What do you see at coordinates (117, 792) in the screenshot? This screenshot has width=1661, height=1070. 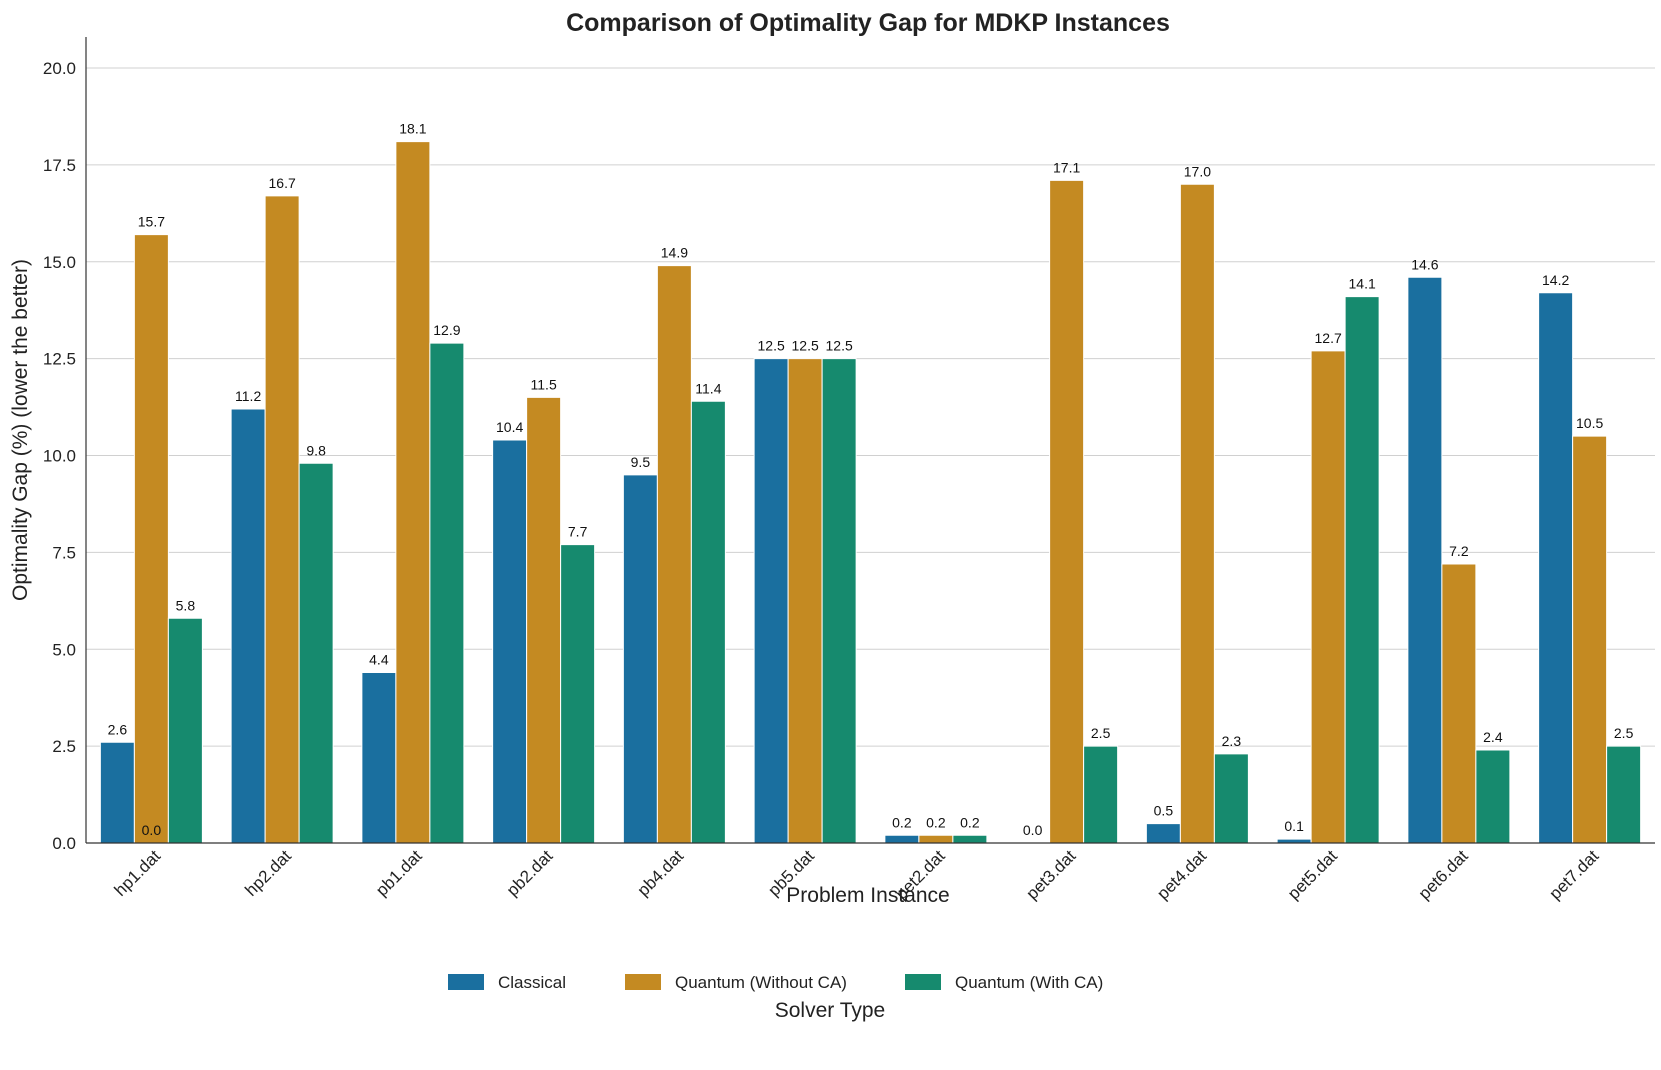 I see `bar-classical-hp1-dat` at bounding box center [117, 792].